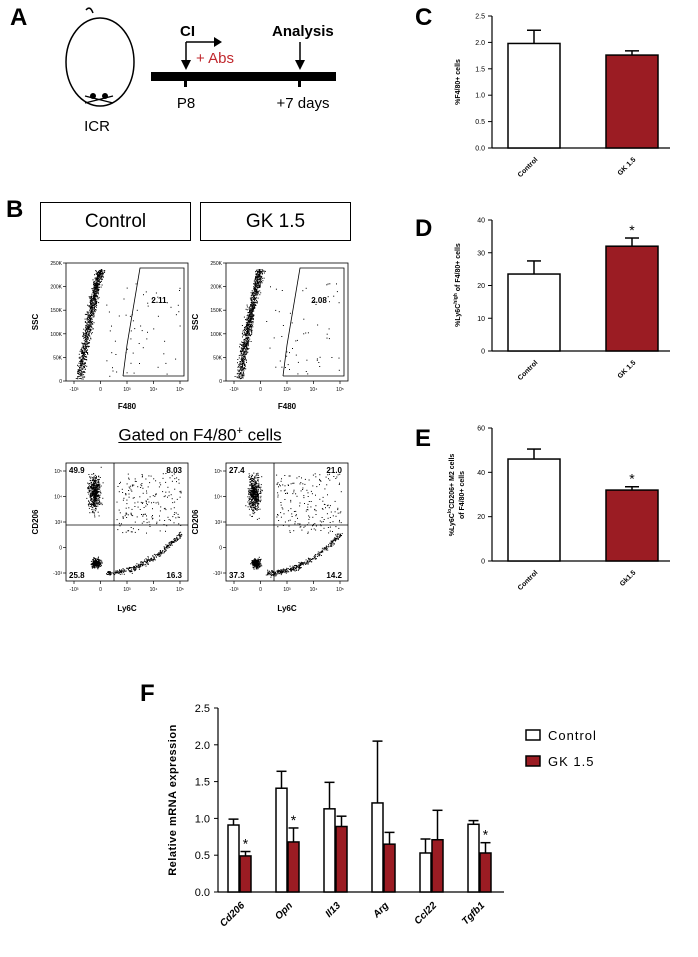  Describe the element at coordinates (177, 435) in the screenshot. I see `gate-caption-main: Gated on F4/80` at that location.